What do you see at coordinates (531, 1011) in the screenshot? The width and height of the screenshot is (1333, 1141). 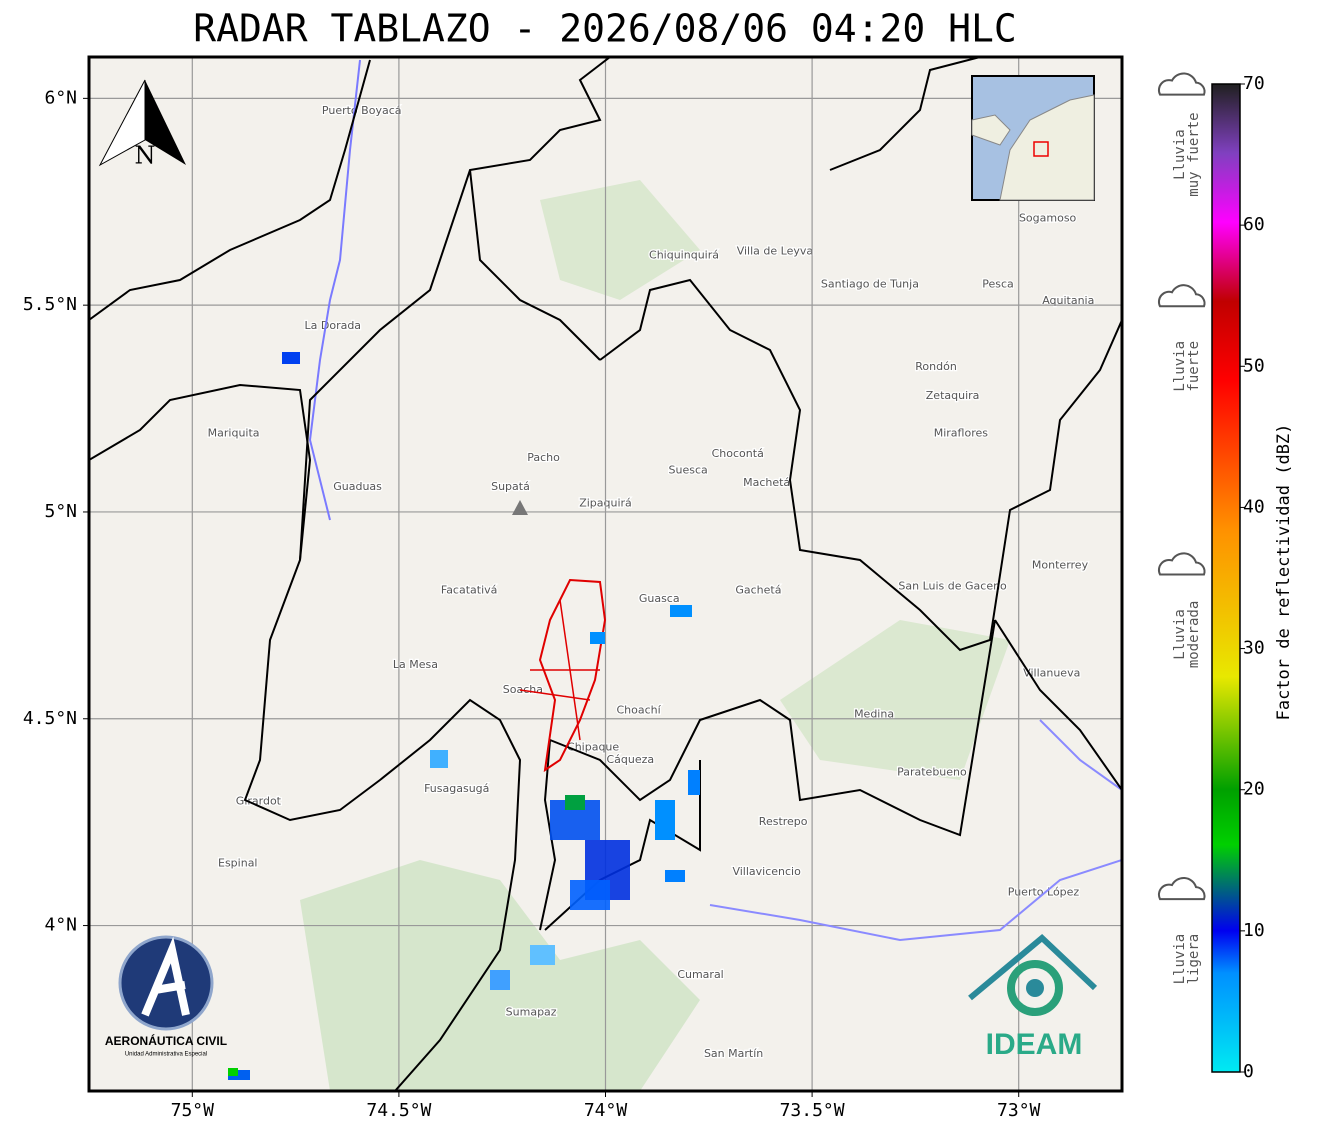 I see `place-name: Sumapaz` at bounding box center [531, 1011].